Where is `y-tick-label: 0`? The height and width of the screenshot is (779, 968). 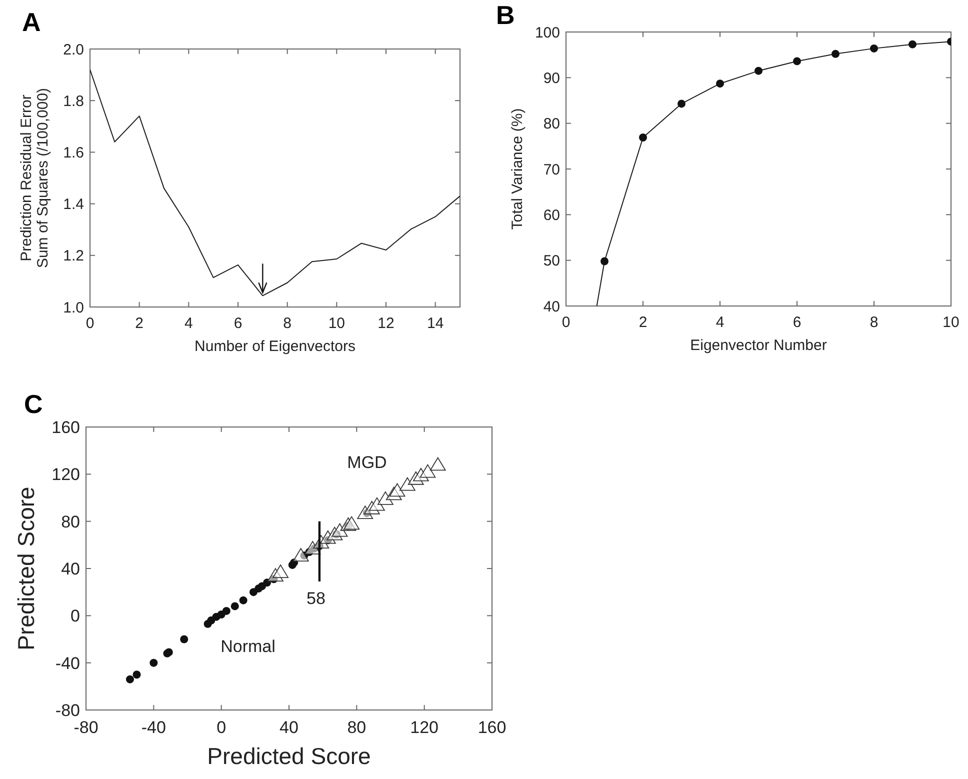
y-tick-label: 0 is located at coordinates (75, 616).